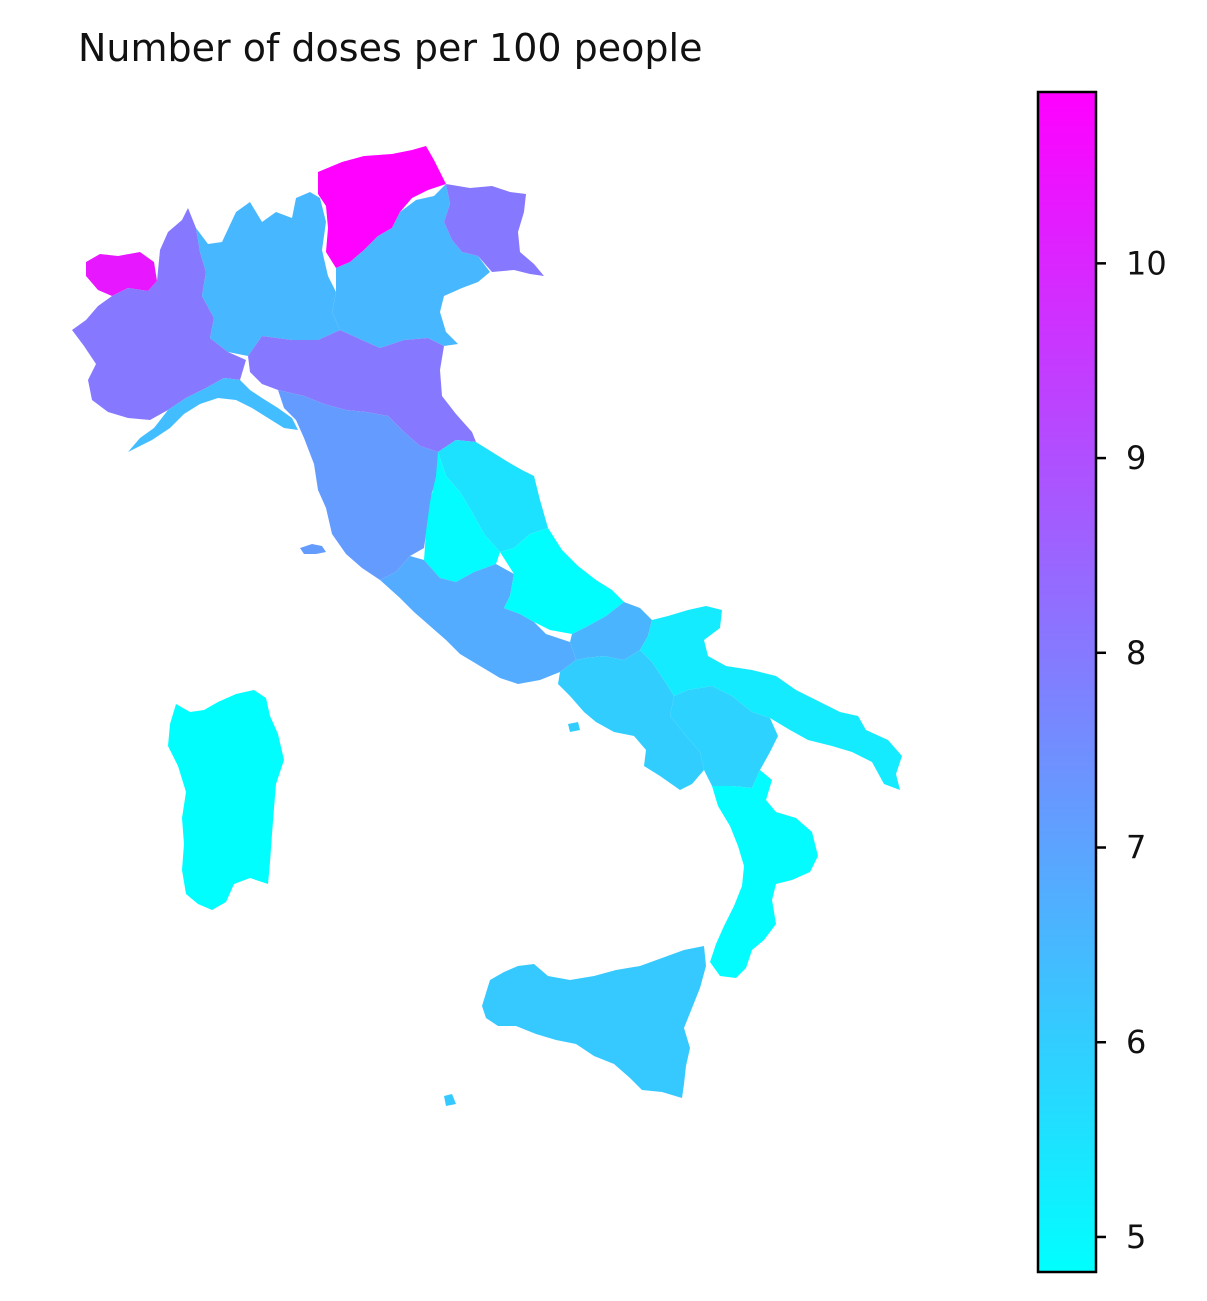 The width and height of the screenshot is (1207, 1301). Describe the element at coordinates (450, 1100) in the screenshot. I see `region-sicilia-islands` at that location.